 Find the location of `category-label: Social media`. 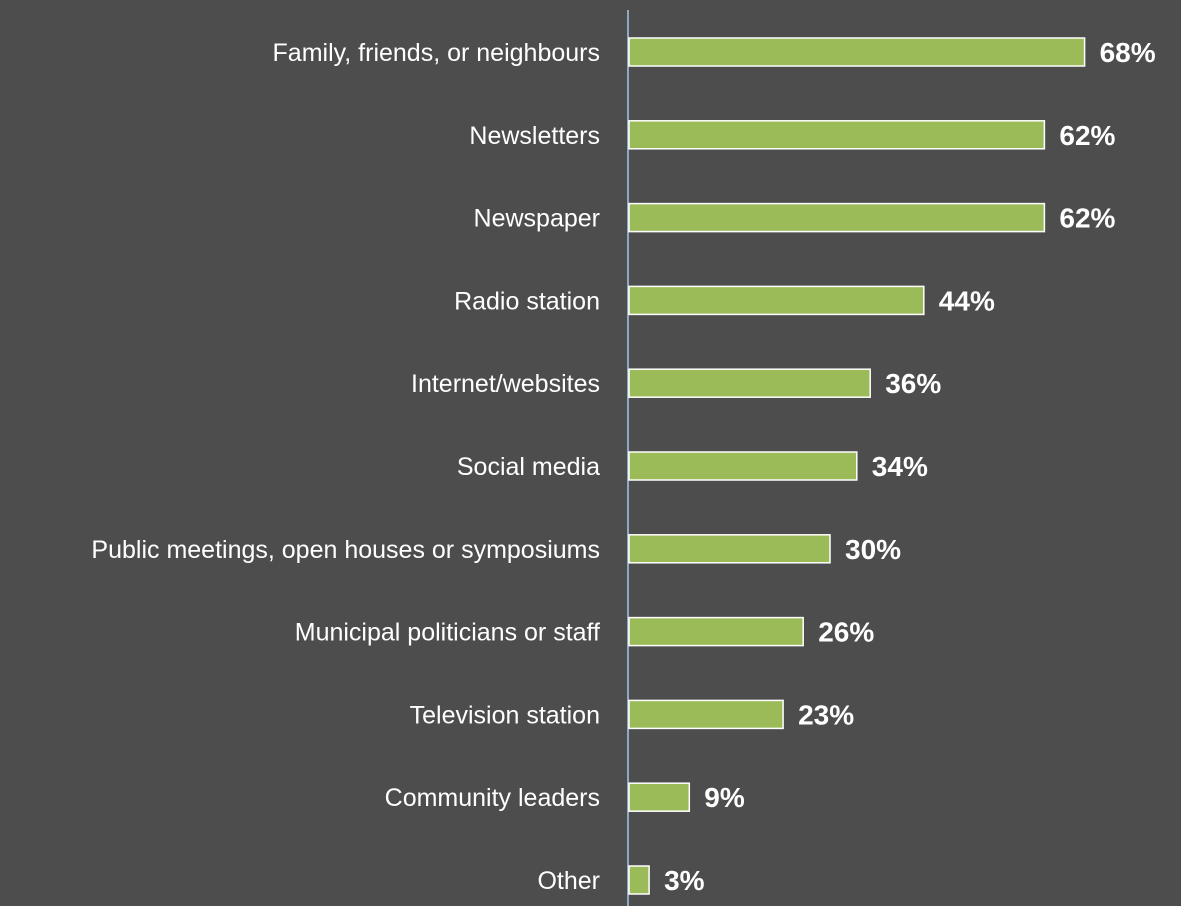

category-label: Social media is located at coordinates (528, 467).